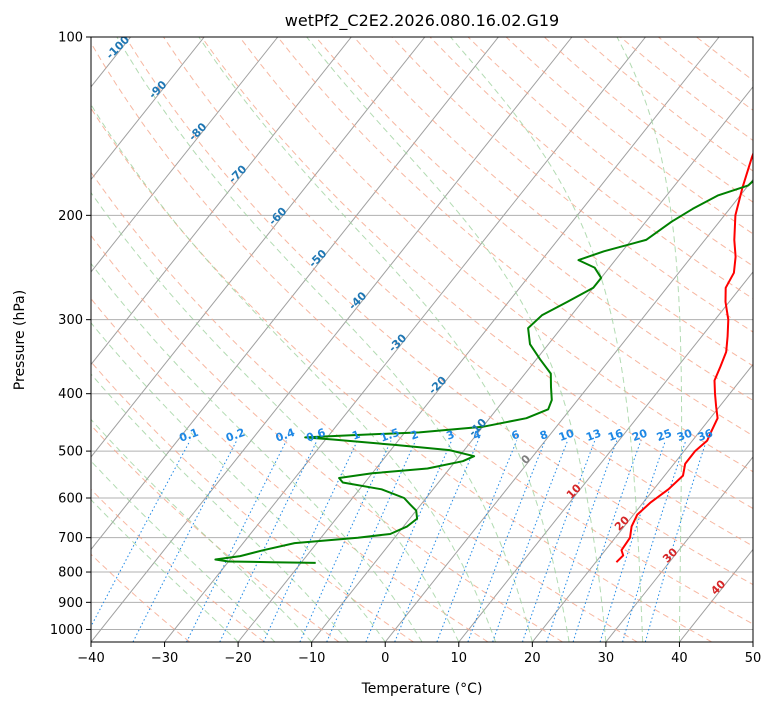 Image resolution: width=775 pixels, height=708 pixels. I want to click on y-tick-label: 100, so click(70, 38).